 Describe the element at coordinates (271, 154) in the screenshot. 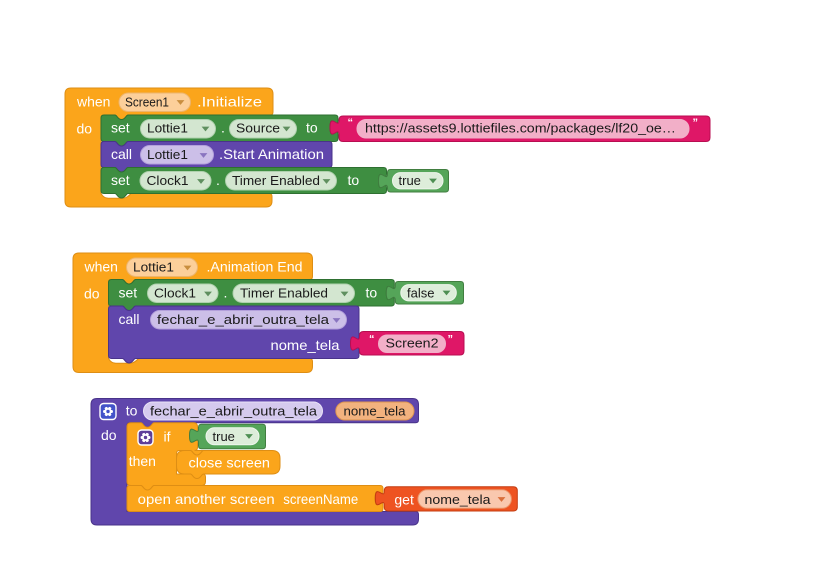

I see `svg-text: .Start Animation` at that location.